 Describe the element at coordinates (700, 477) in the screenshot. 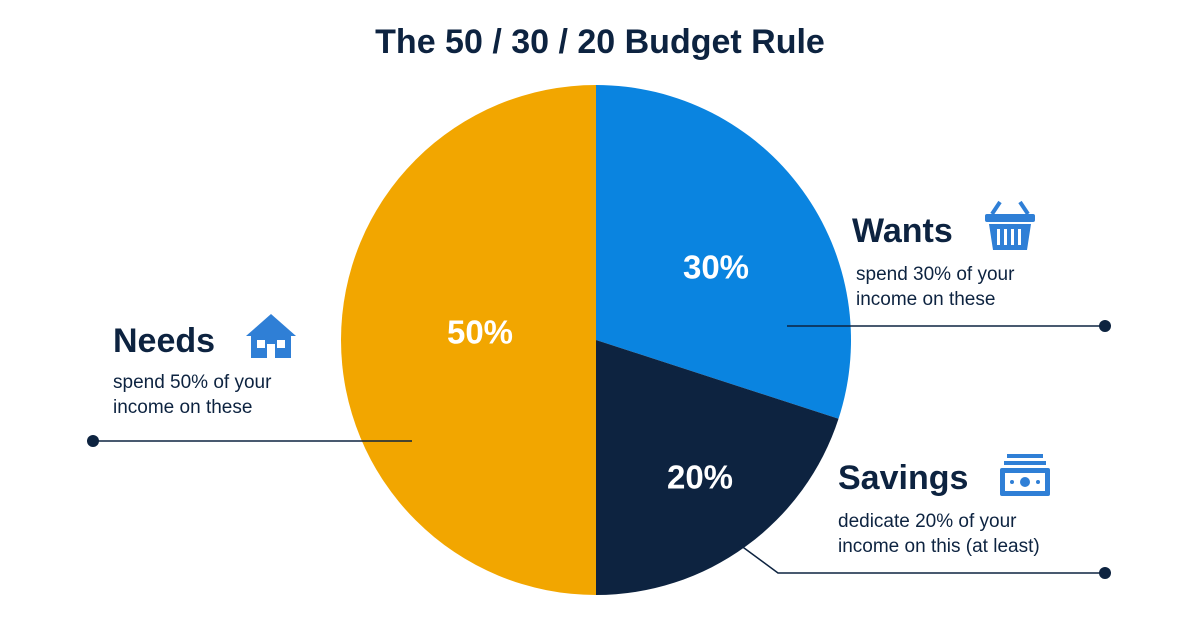

I see `value-label: 20%` at that location.